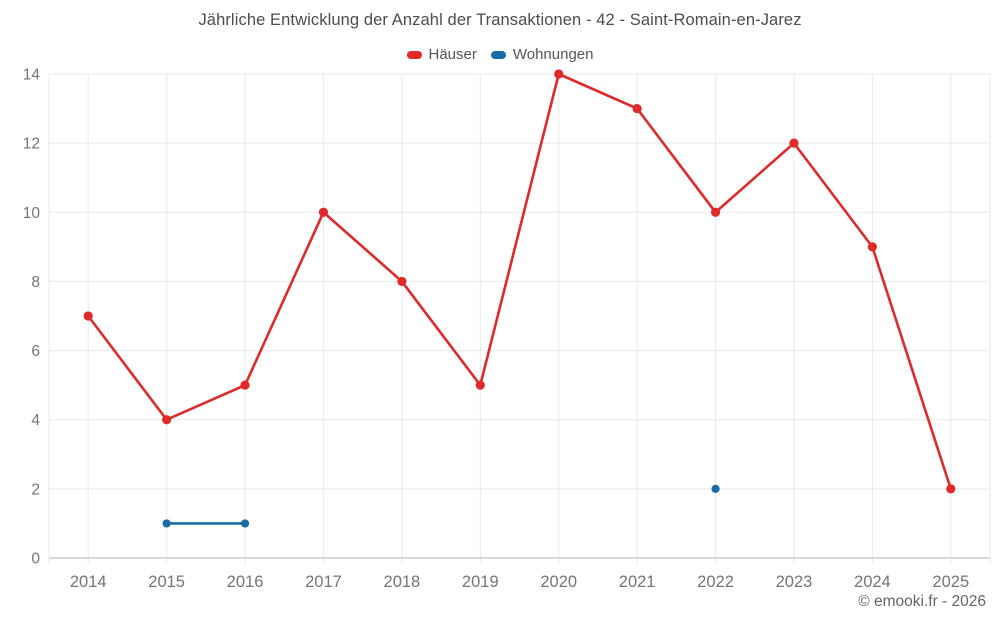  I want to click on x-tick-label-2017: 2017, so click(323, 582).